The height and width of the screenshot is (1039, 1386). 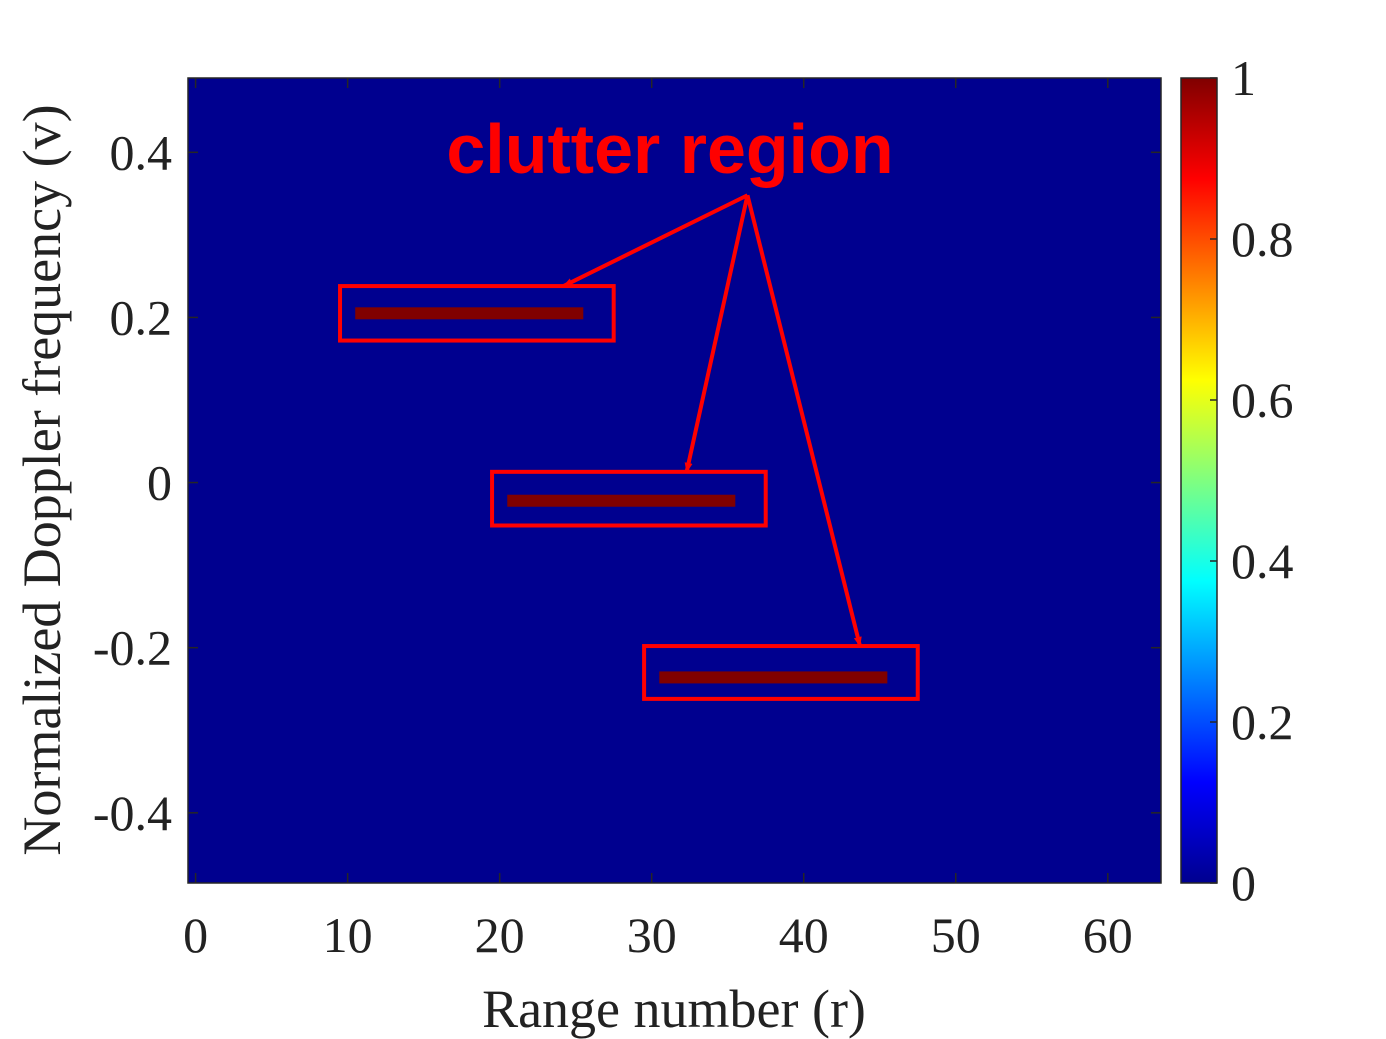 I want to click on y-tick-label: 0.4, so click(x=141, y=152).